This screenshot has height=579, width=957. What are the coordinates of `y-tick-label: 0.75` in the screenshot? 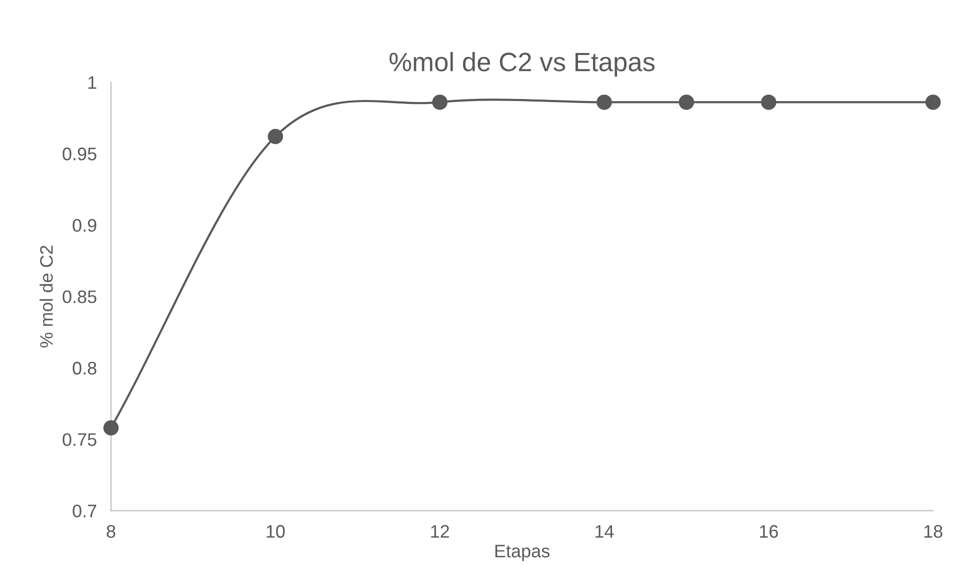 It's located at (79, 439).